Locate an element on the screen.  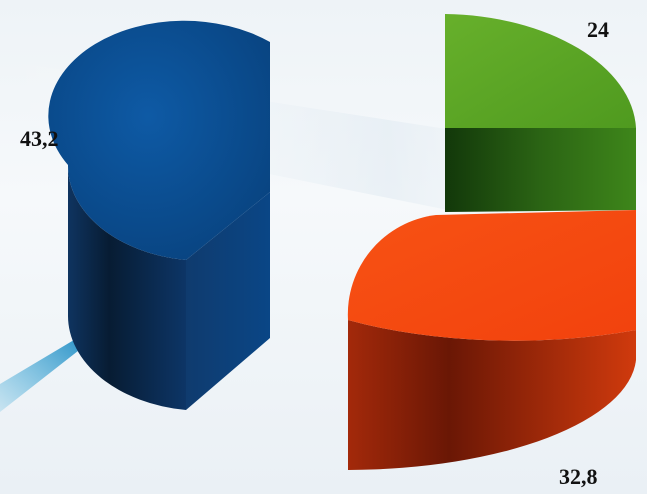
data-label-green: 24 is located at coordinates (598, 29).